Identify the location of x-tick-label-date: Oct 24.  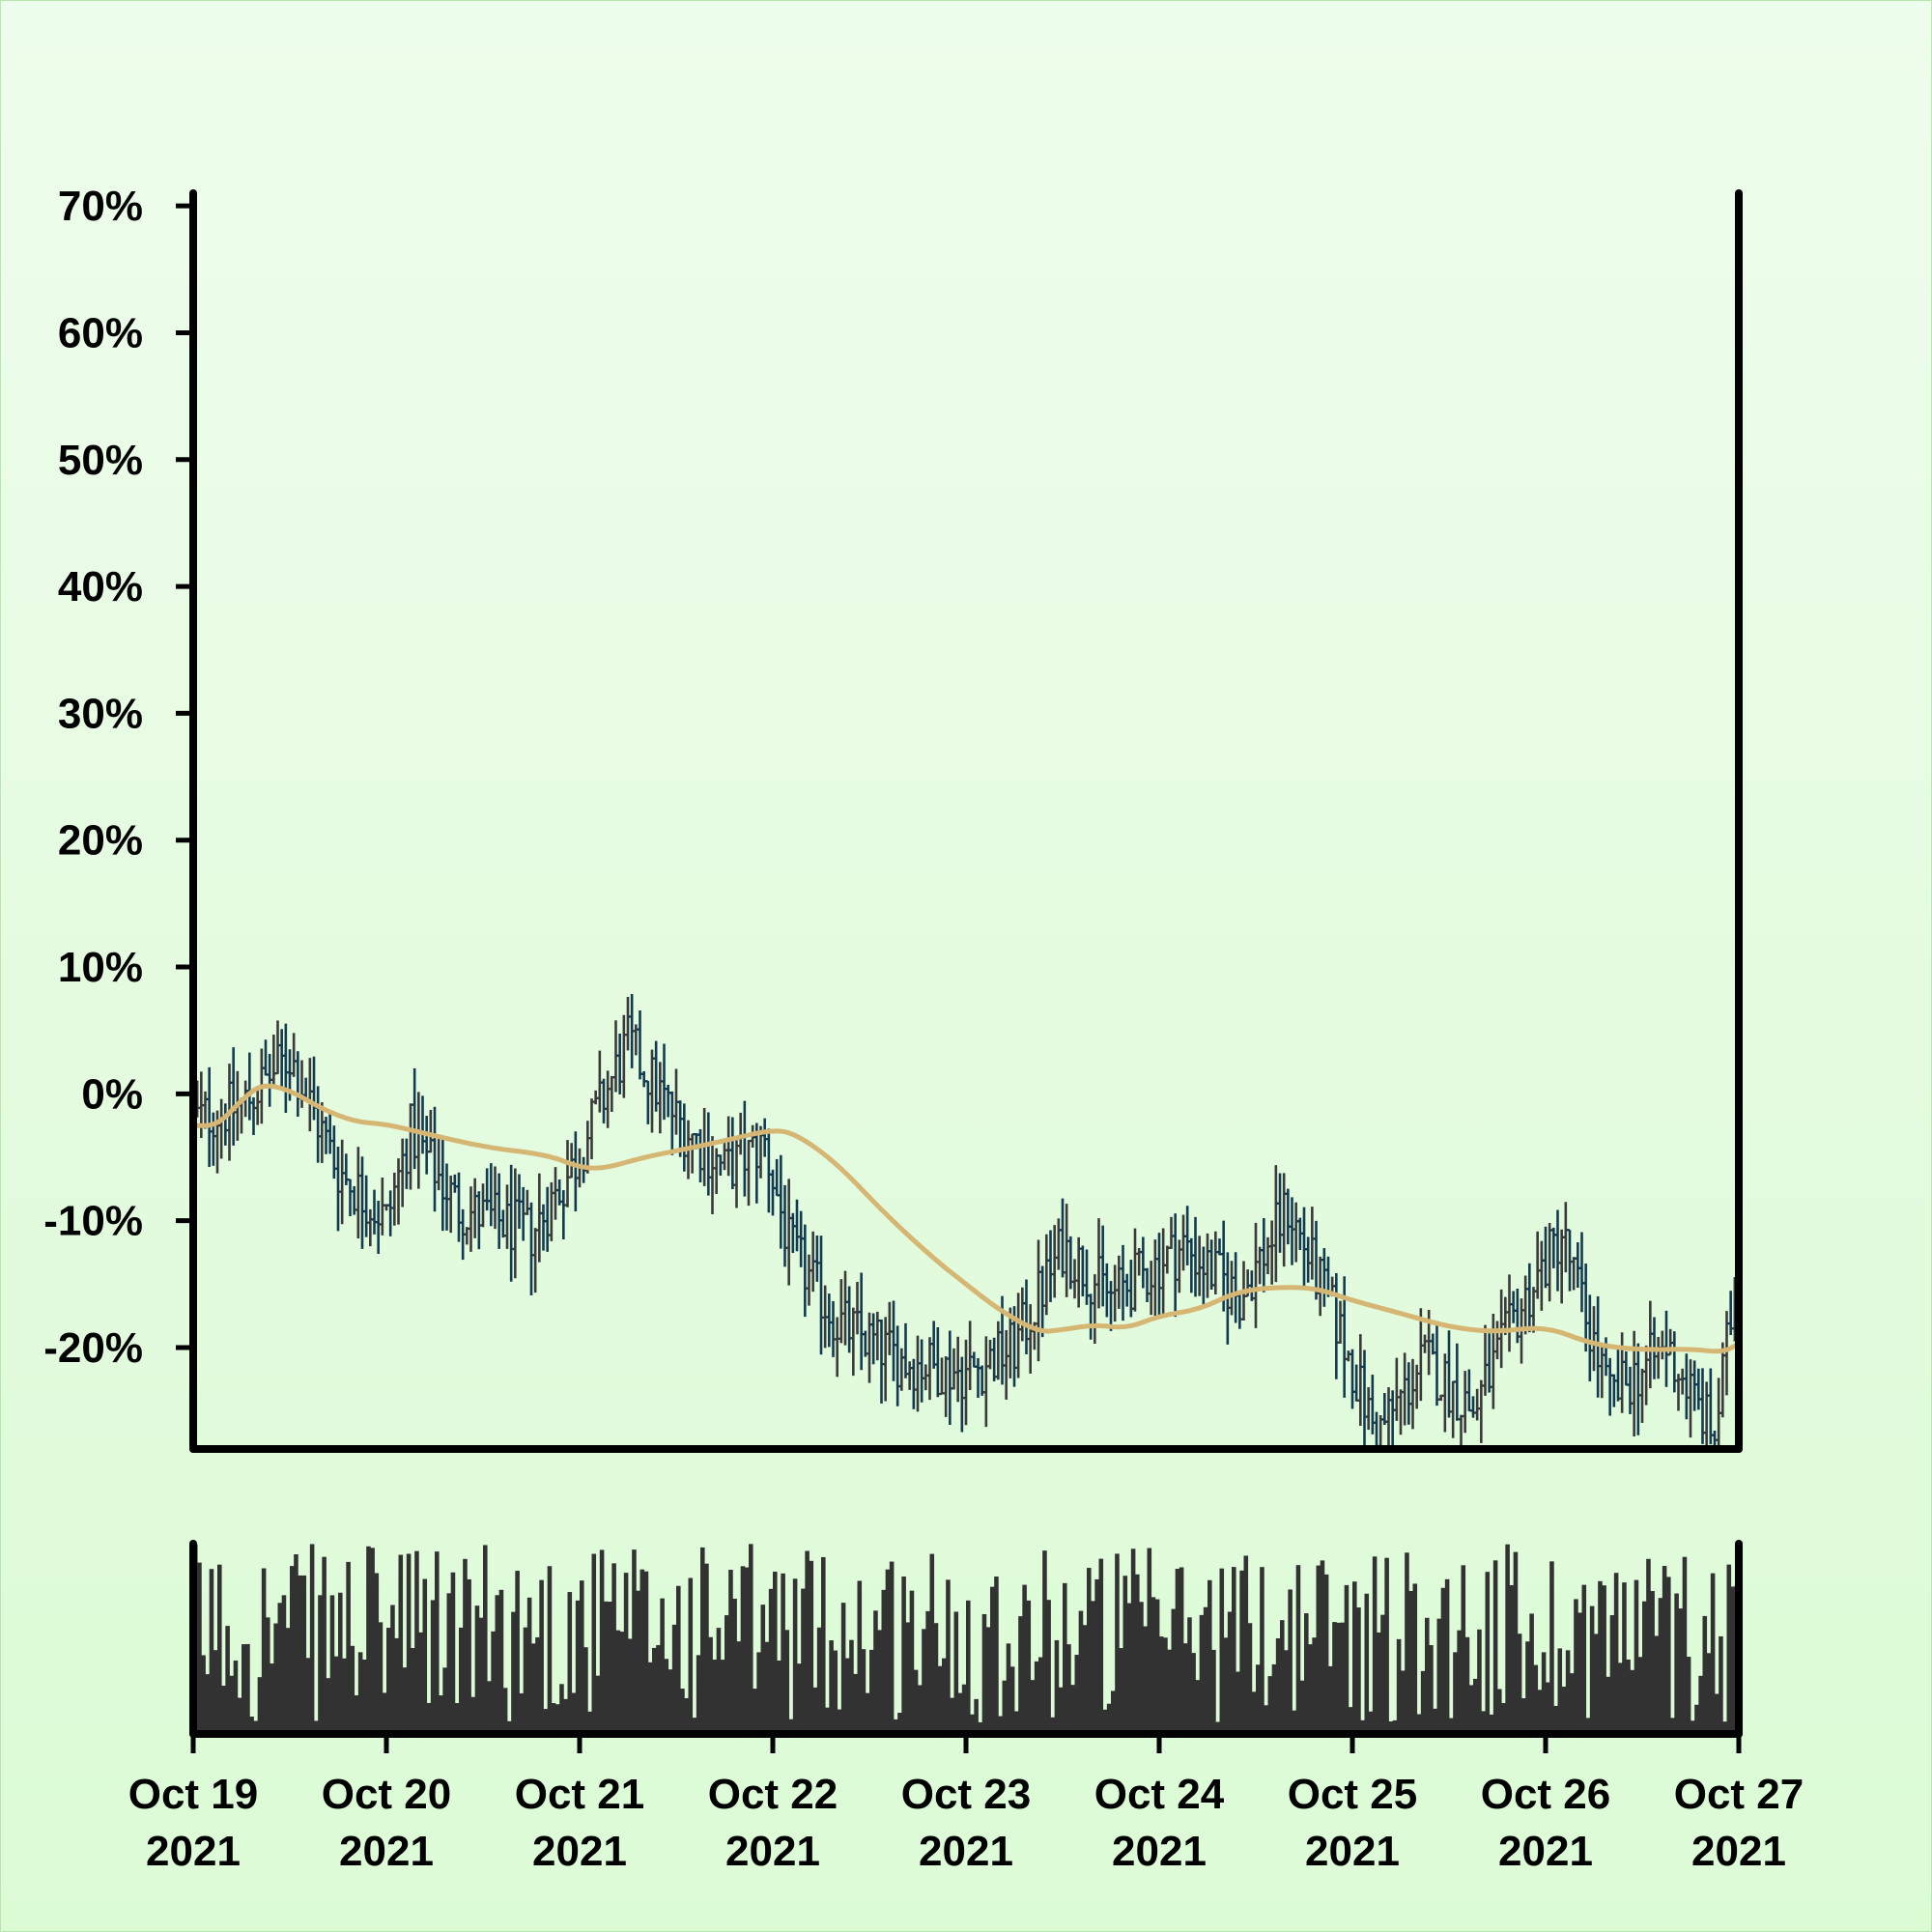
(1159, 1794).